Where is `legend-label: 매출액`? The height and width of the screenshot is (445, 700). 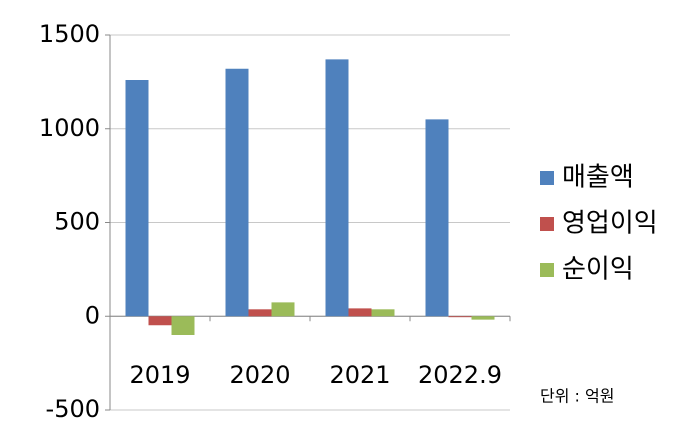 legend-label: 매출액 is located at coordinates (598, 178).